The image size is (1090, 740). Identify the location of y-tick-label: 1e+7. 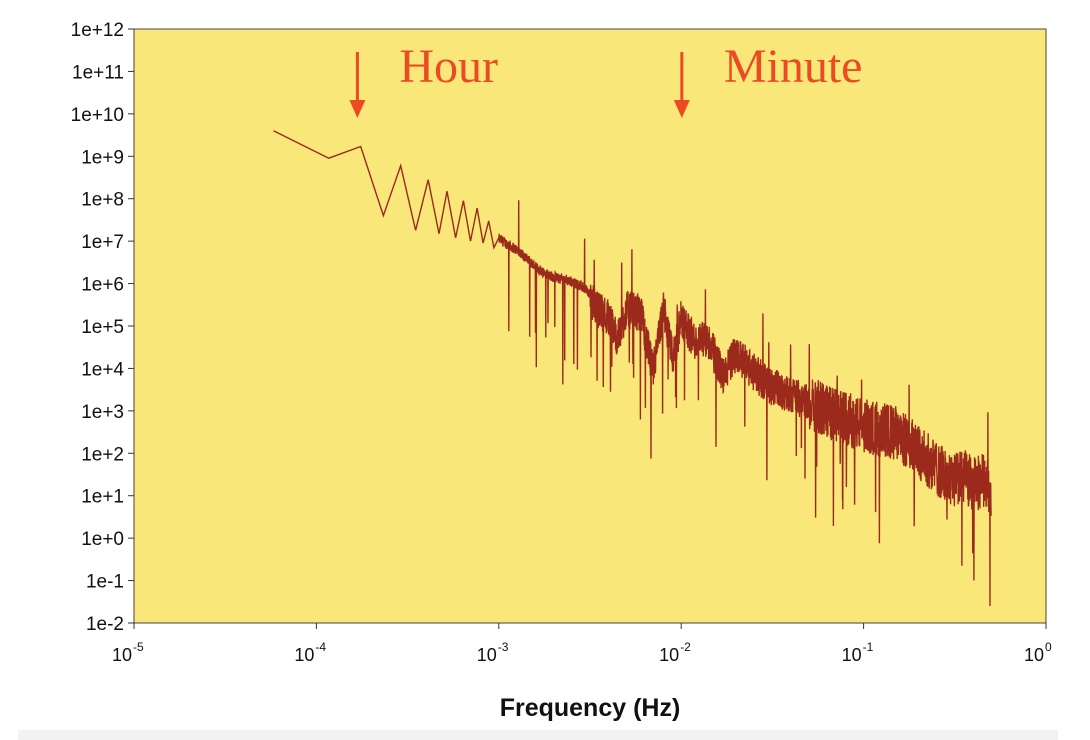
(102, 242).